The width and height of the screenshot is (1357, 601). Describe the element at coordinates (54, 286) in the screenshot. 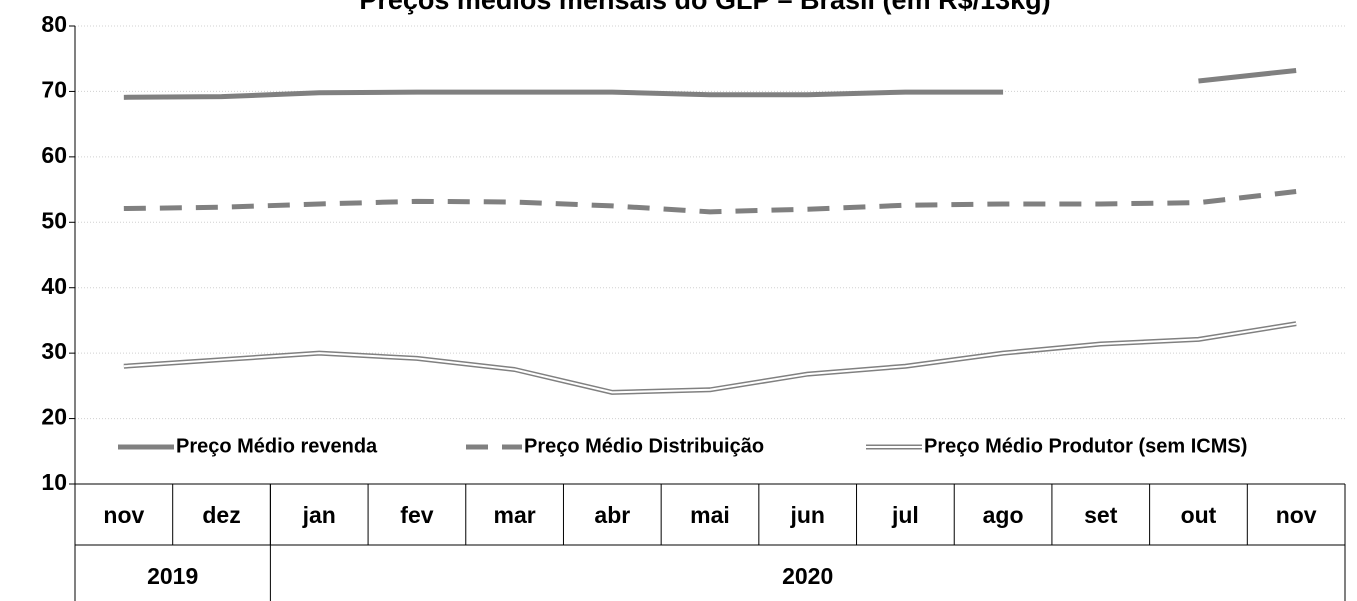

I see `y-tick-label: 40` at that location.